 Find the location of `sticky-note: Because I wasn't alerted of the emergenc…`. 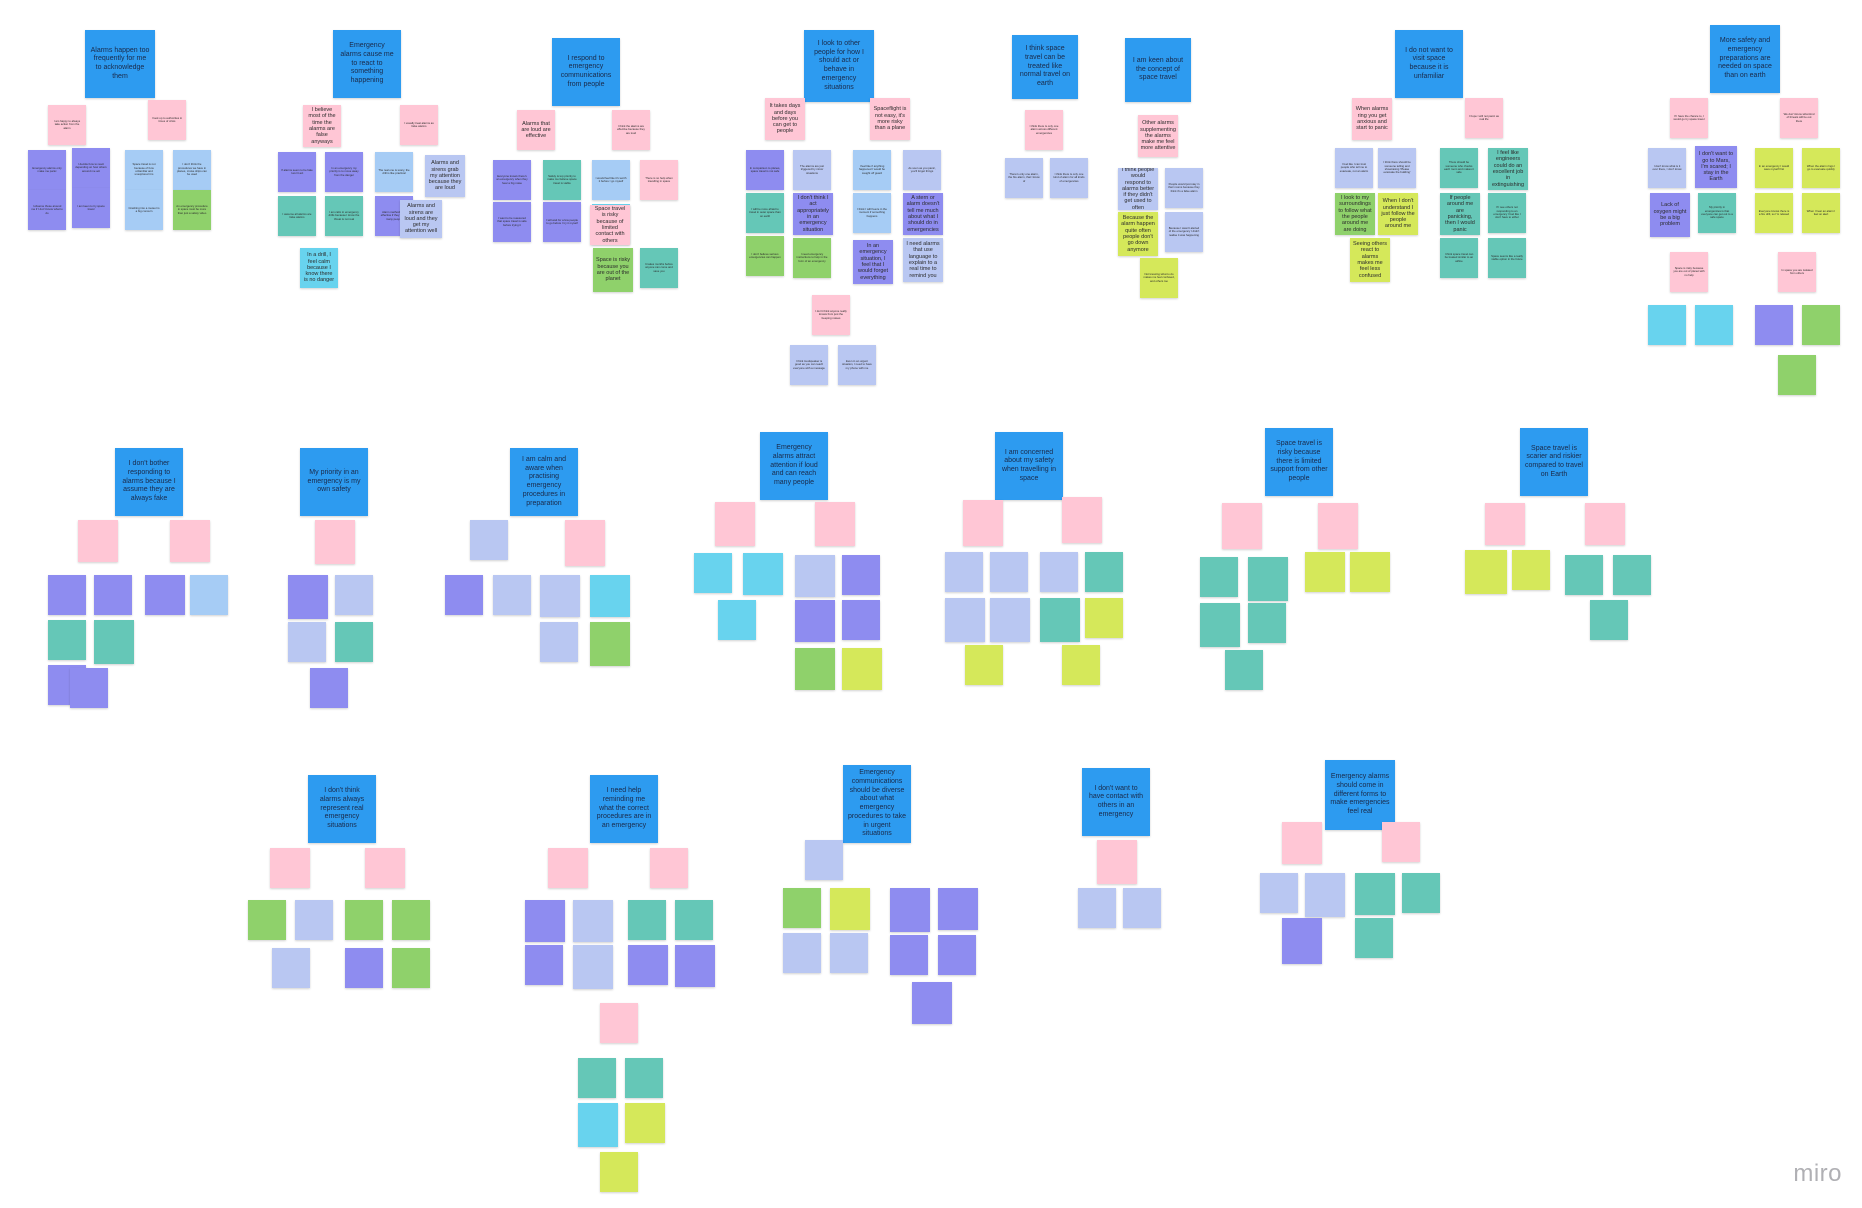

sticky-note: Because I wasn't alerted of the emergenc… is located at coordinates (1184, 232).